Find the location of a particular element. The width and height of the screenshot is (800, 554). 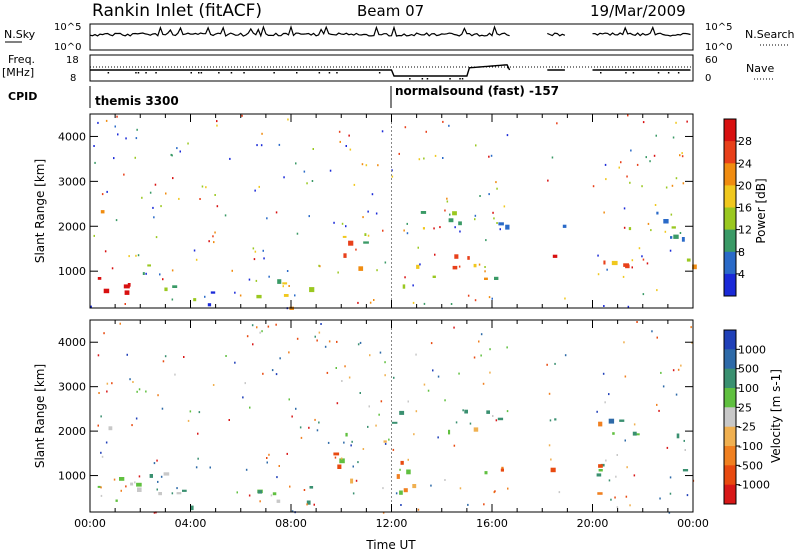

xtick-label: 00:00 is located at coordinates (693, 523).